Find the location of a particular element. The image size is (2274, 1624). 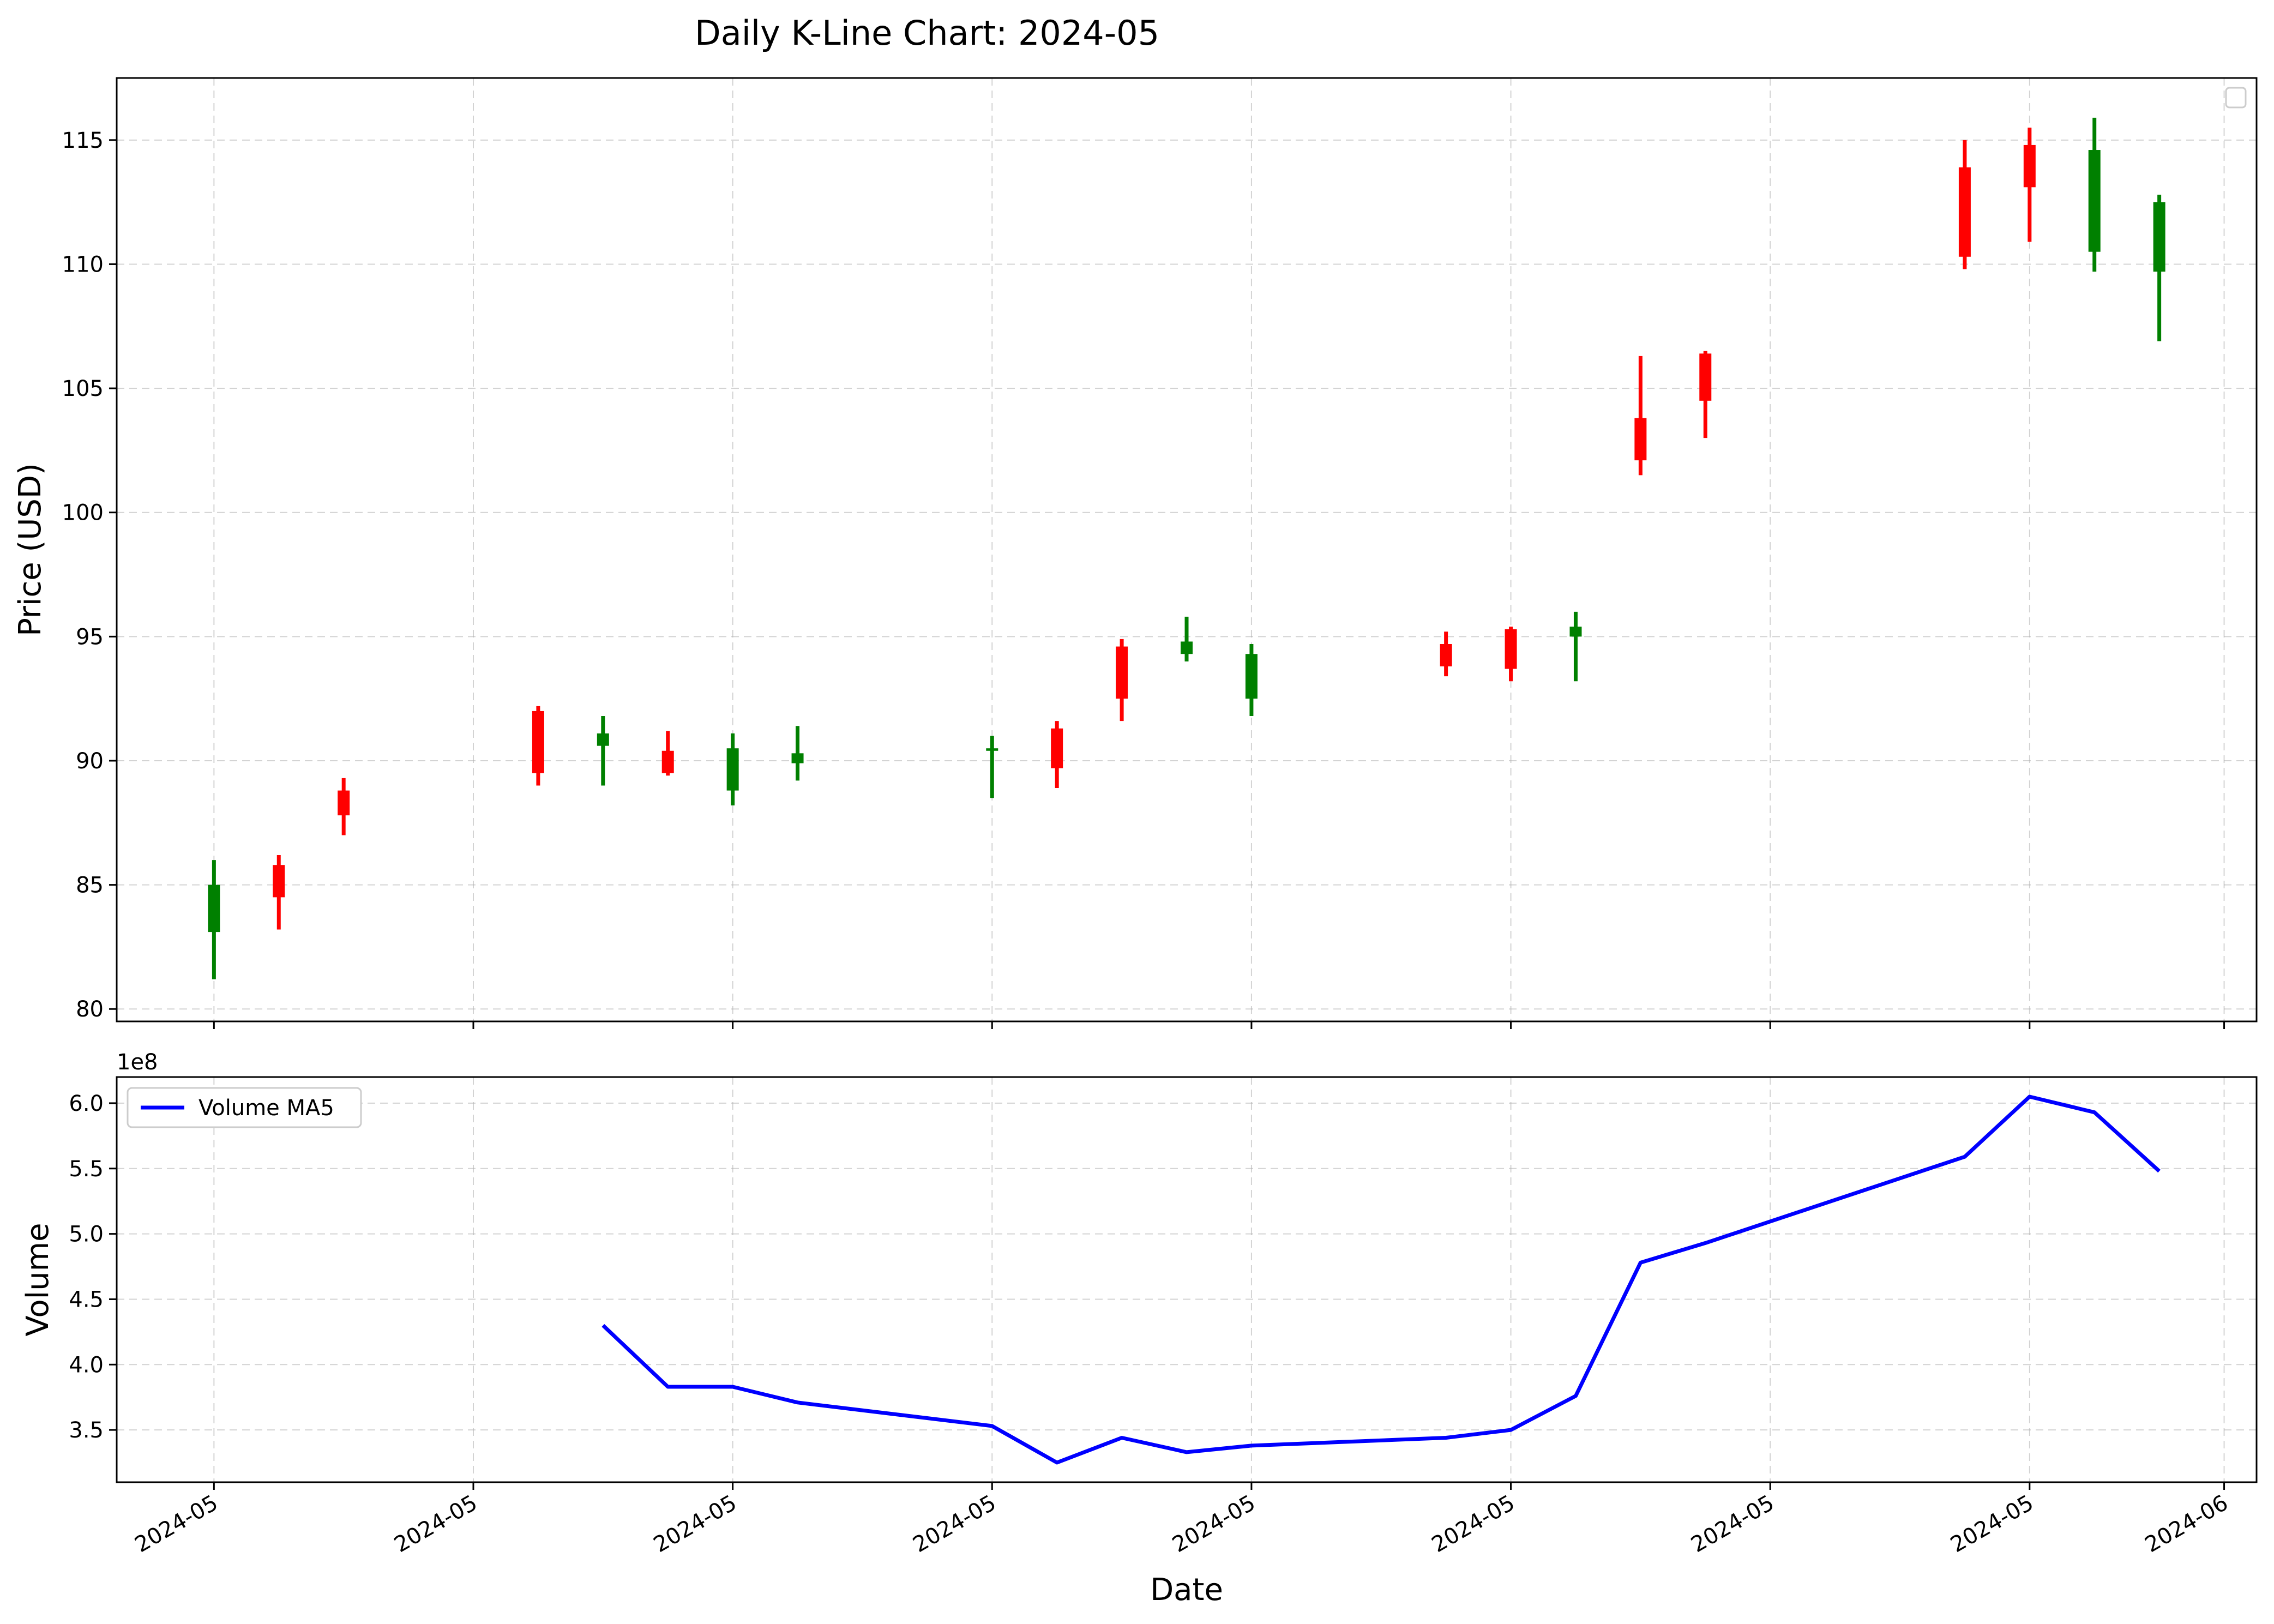

volume-ytick-label: 4.5 is located at coordinates (87, 1299).